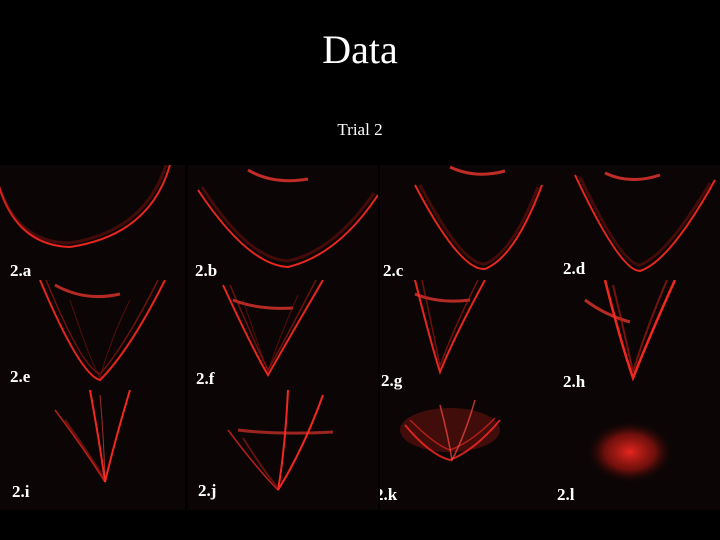 Image resolution: width=720 pixels, height=540 pixels. Describe the element at coordinates (360, 49) in the screenshot. I see `slide-title: Data` at that location.